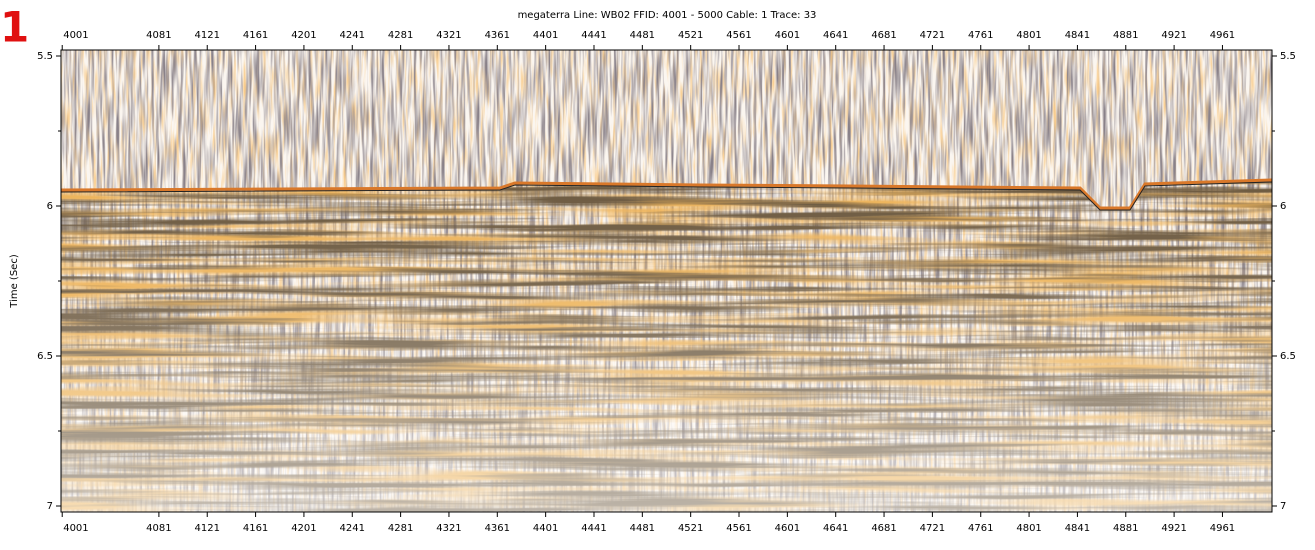 This screenshot has height=550, width=1315. Describe the element at coordinates (642, 528) in the screenshot. I see `x-tick-label-bottom: 4481` at that location.